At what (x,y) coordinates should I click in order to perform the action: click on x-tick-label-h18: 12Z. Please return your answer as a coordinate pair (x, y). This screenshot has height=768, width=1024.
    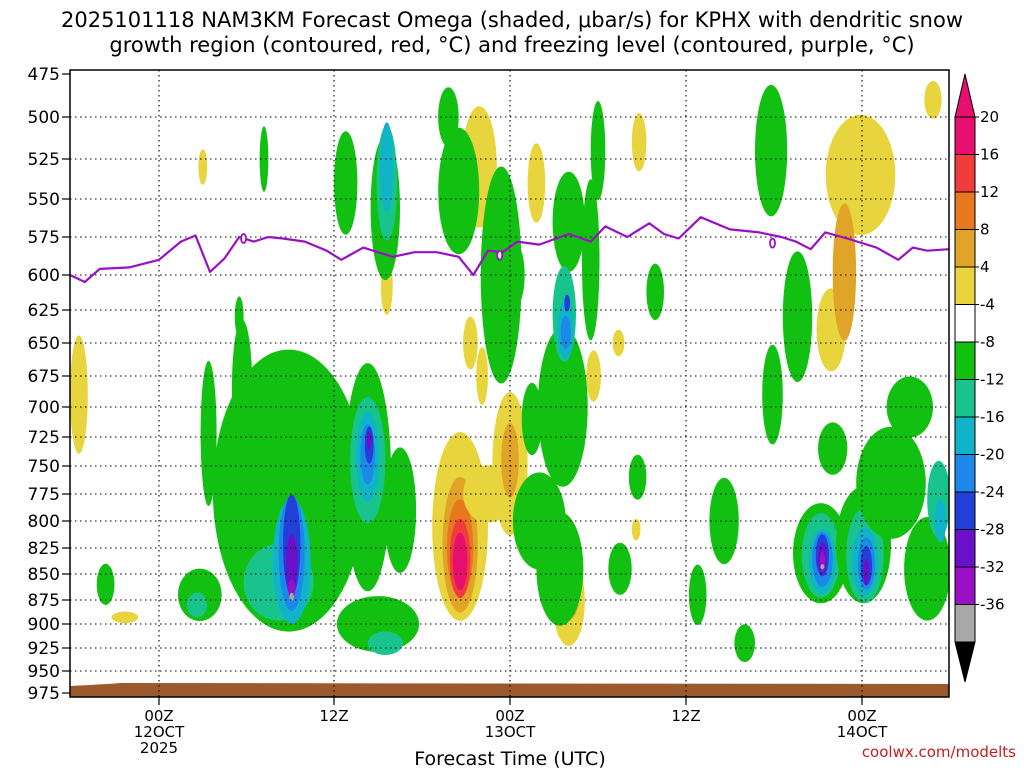
    Looking at the image, I should click on (333, 716).